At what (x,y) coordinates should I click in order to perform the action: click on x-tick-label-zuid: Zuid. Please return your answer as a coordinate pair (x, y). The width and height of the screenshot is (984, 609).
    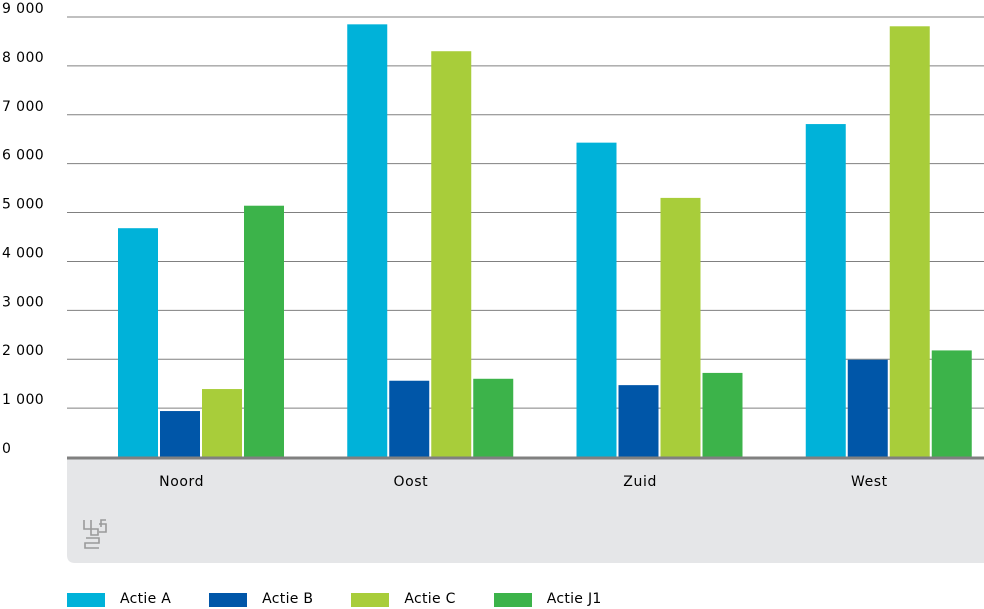
    Looking at the image, I should click on (640, 482).